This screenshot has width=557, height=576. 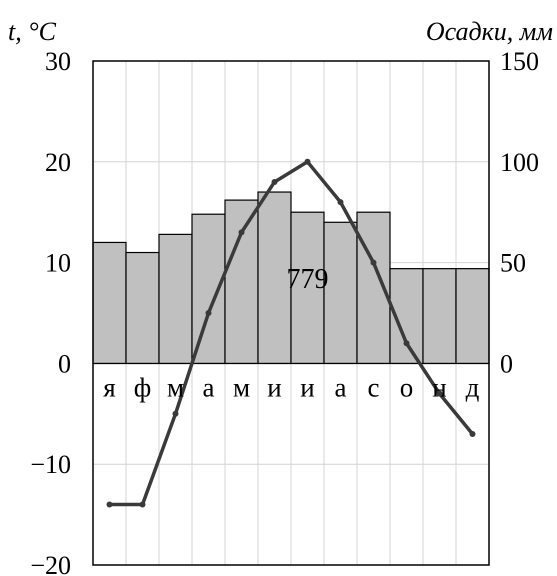 What do you see at coordinates (64, 363) in the screenshot?
I see `left-tick-label: 0` at bounding box center [64, 363].